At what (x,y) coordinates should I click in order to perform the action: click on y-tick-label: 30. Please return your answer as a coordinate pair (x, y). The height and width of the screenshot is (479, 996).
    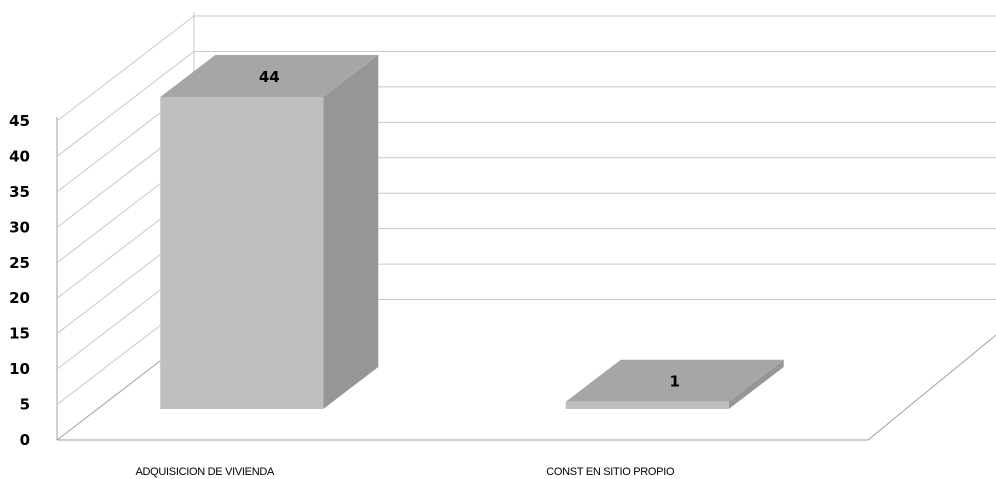
    Looking at the image, I should click on (19, 227).